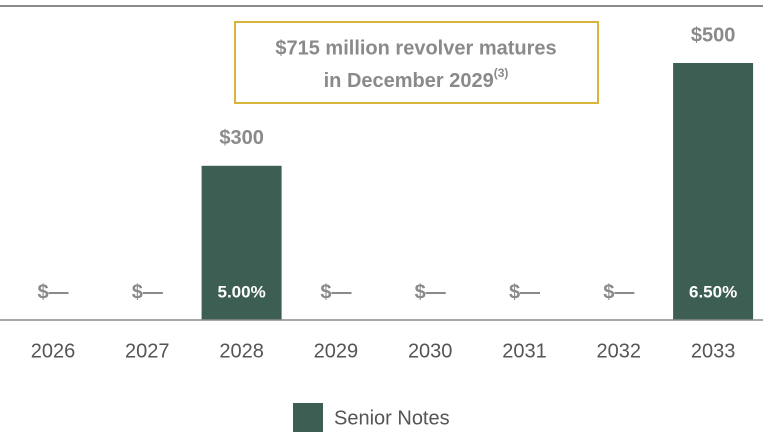 The width and height of the screenshot is (763, 432). Describe the element at coordinates (336, 351) in the screenshot. I see `x-tick-label: 2029` at that location.